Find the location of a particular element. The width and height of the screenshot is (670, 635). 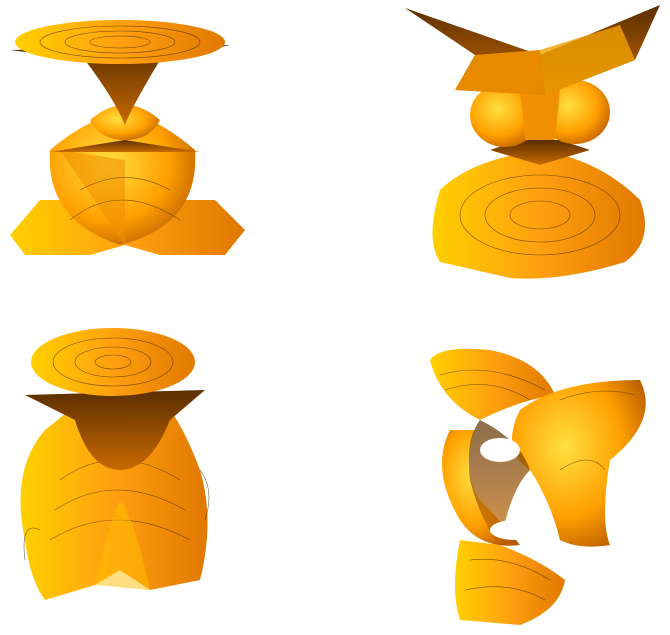

surface-bottom-right is located at coordinates (538, 486).